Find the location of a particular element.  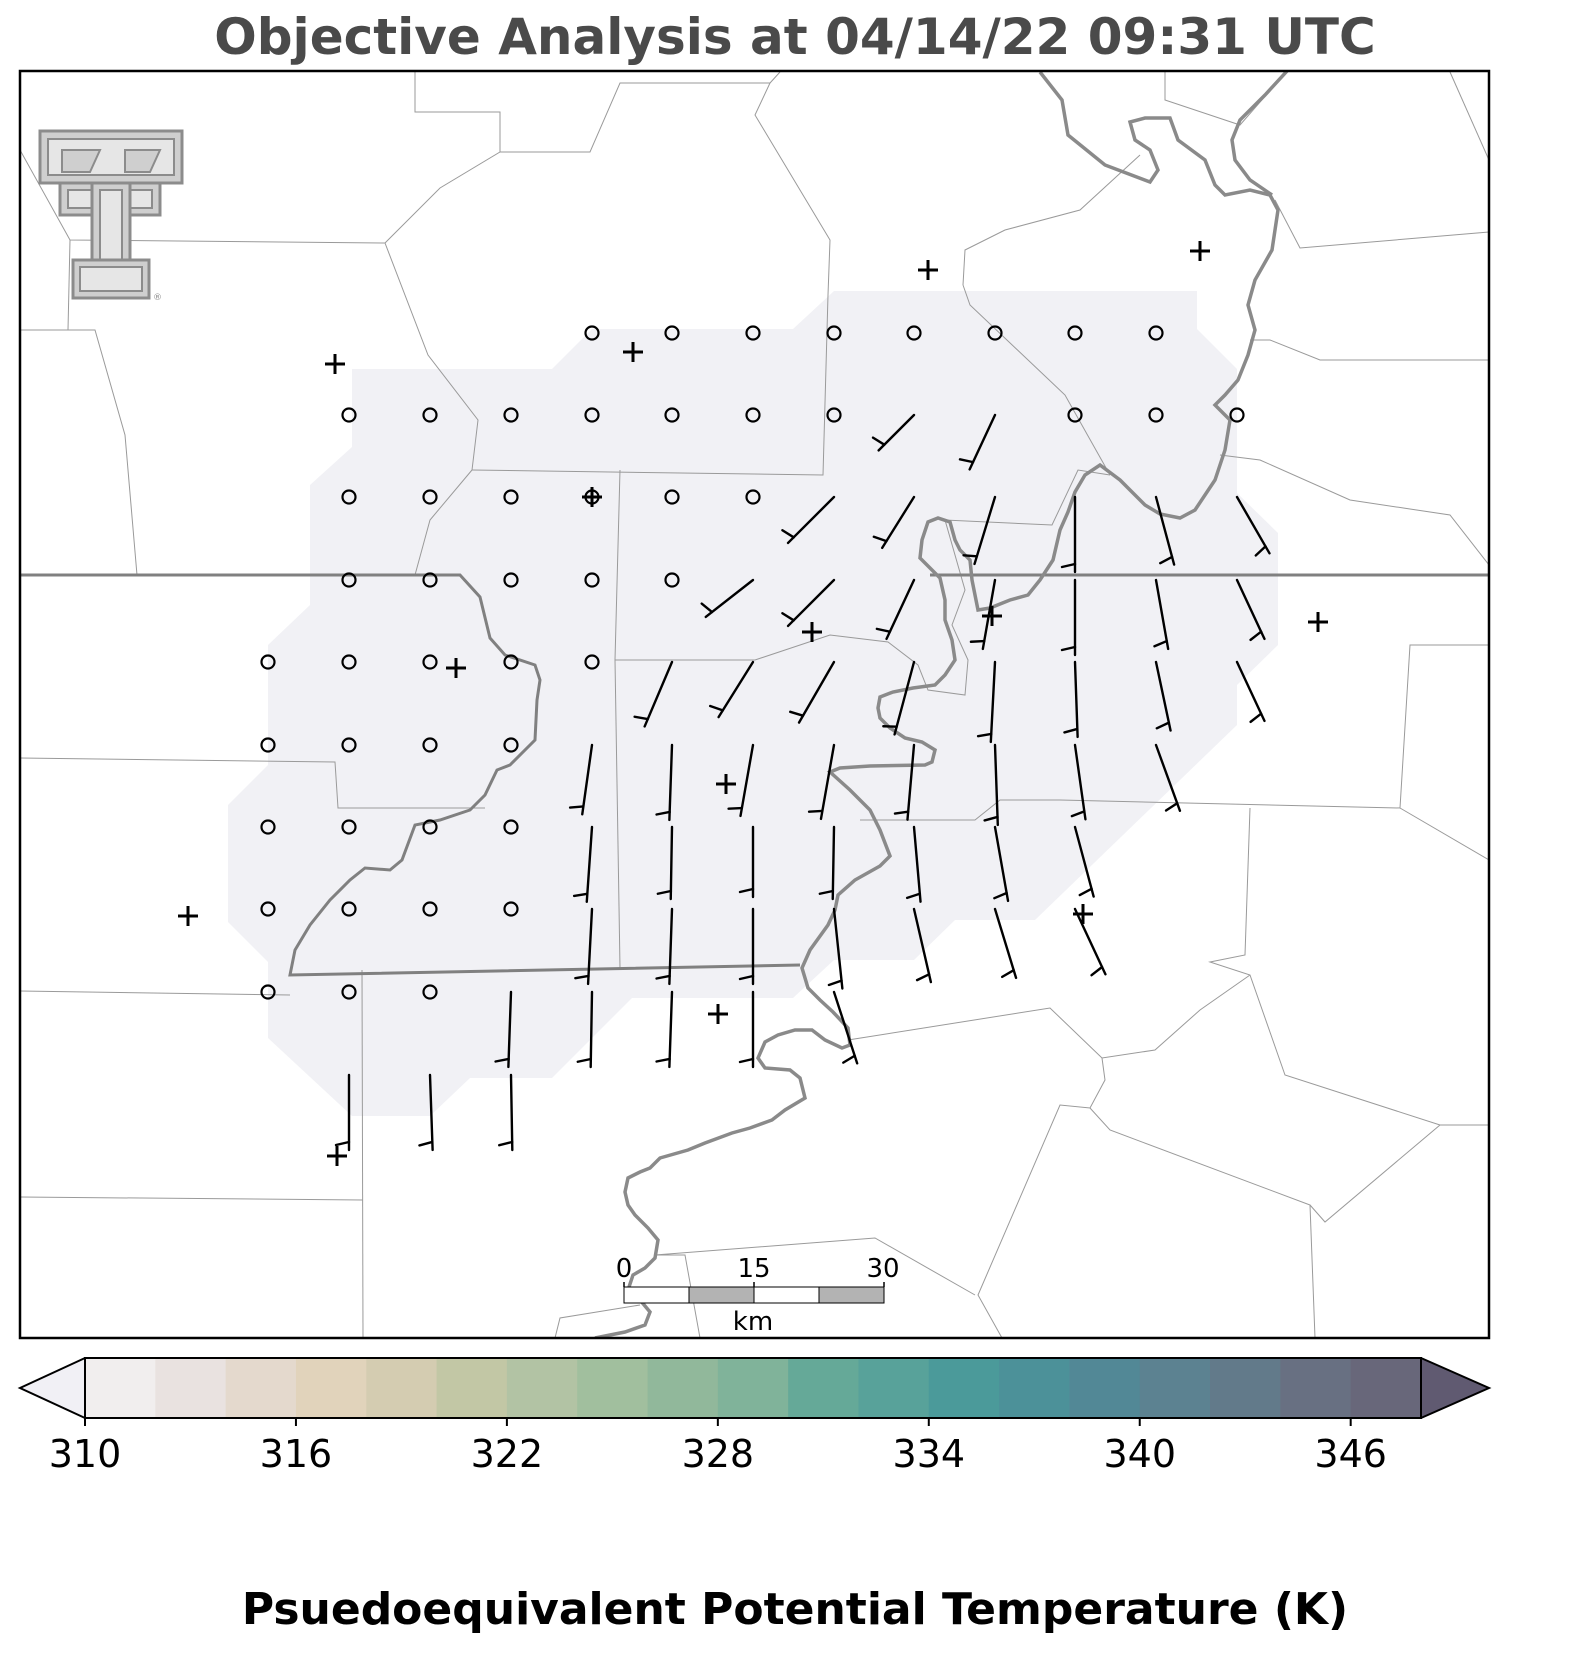

map-title: Objective Analysis at 04/14/22 09:31 UTC is located at coordinates (795, 37).